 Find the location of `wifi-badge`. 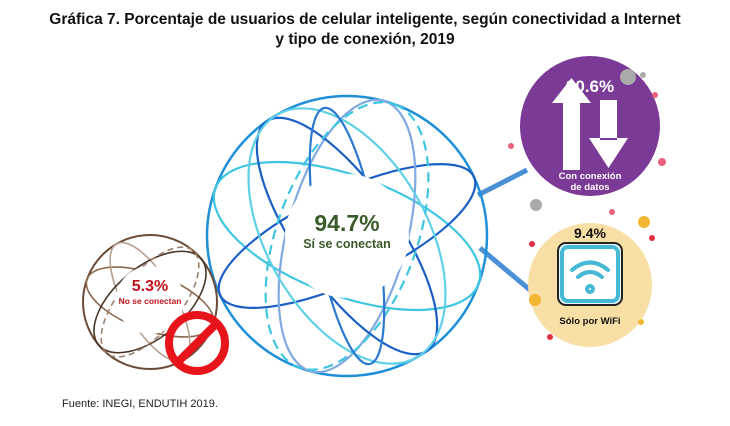

wifi-badge is located at coordinates (591, 281).